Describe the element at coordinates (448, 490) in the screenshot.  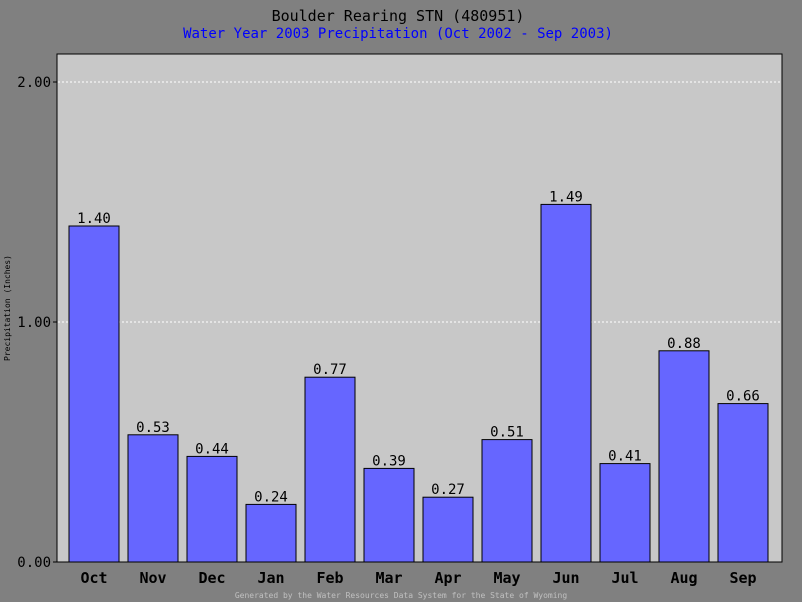
I see `data-label: 0.27` at that location.